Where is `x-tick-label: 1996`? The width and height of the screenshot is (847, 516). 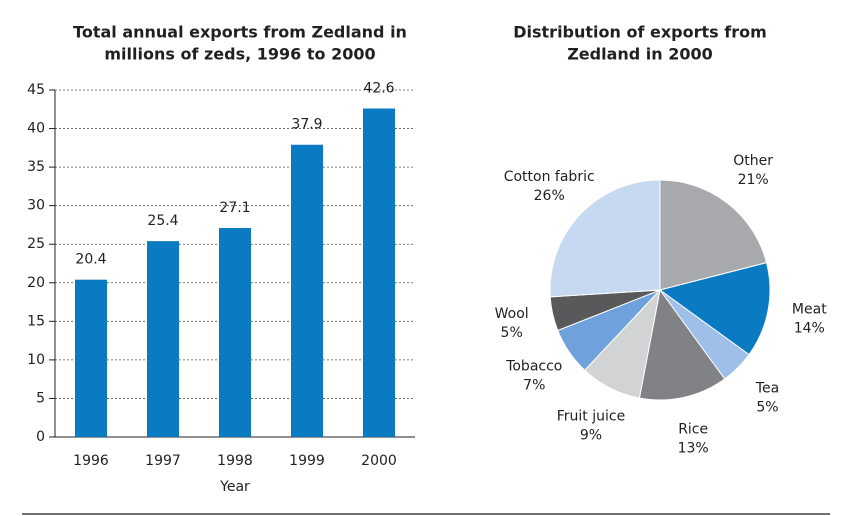 x-tick-label: 1996 is located at coordinates (91, 461).